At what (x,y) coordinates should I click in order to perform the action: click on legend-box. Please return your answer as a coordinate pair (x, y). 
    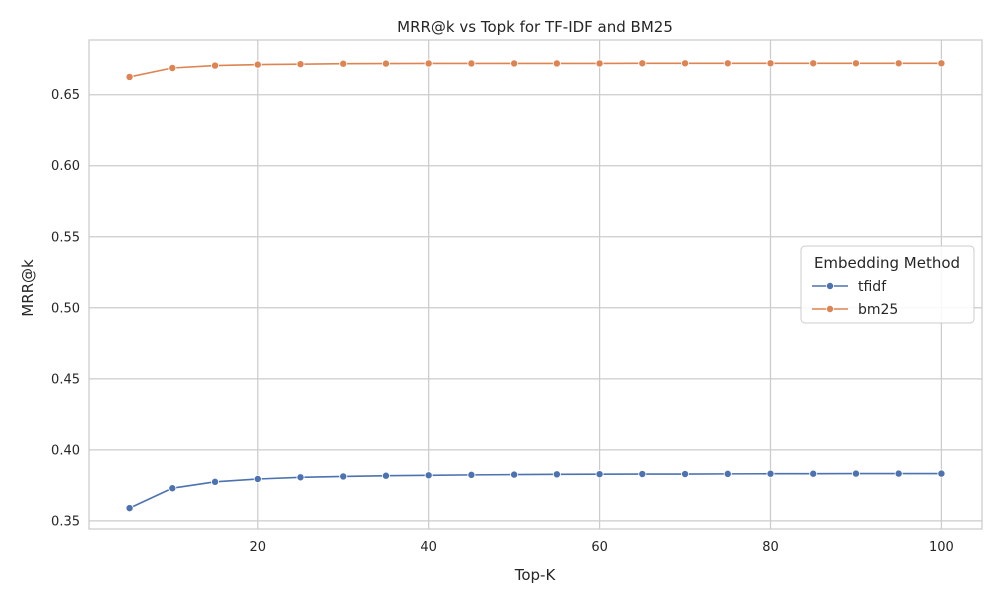
    Looking at the image, I should click on (887, 284).